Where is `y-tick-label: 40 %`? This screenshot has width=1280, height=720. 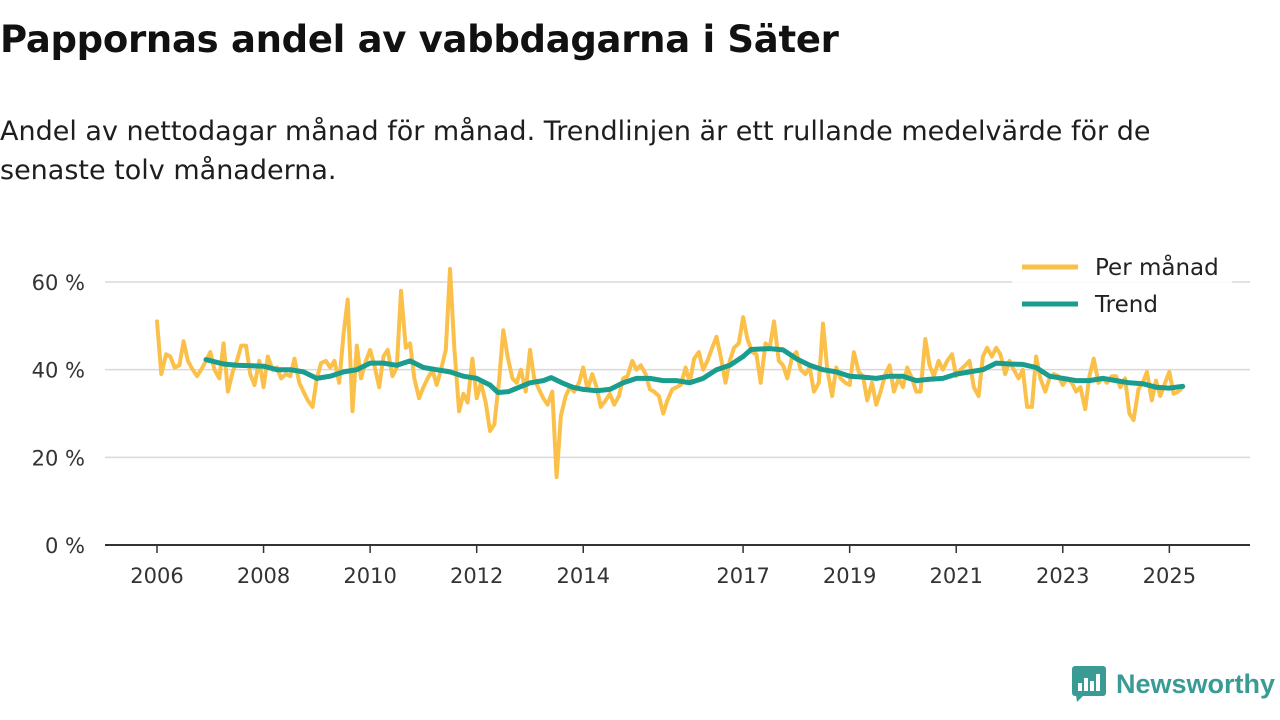 y-tick-label: 40 % is located at coordinates (58, 371).